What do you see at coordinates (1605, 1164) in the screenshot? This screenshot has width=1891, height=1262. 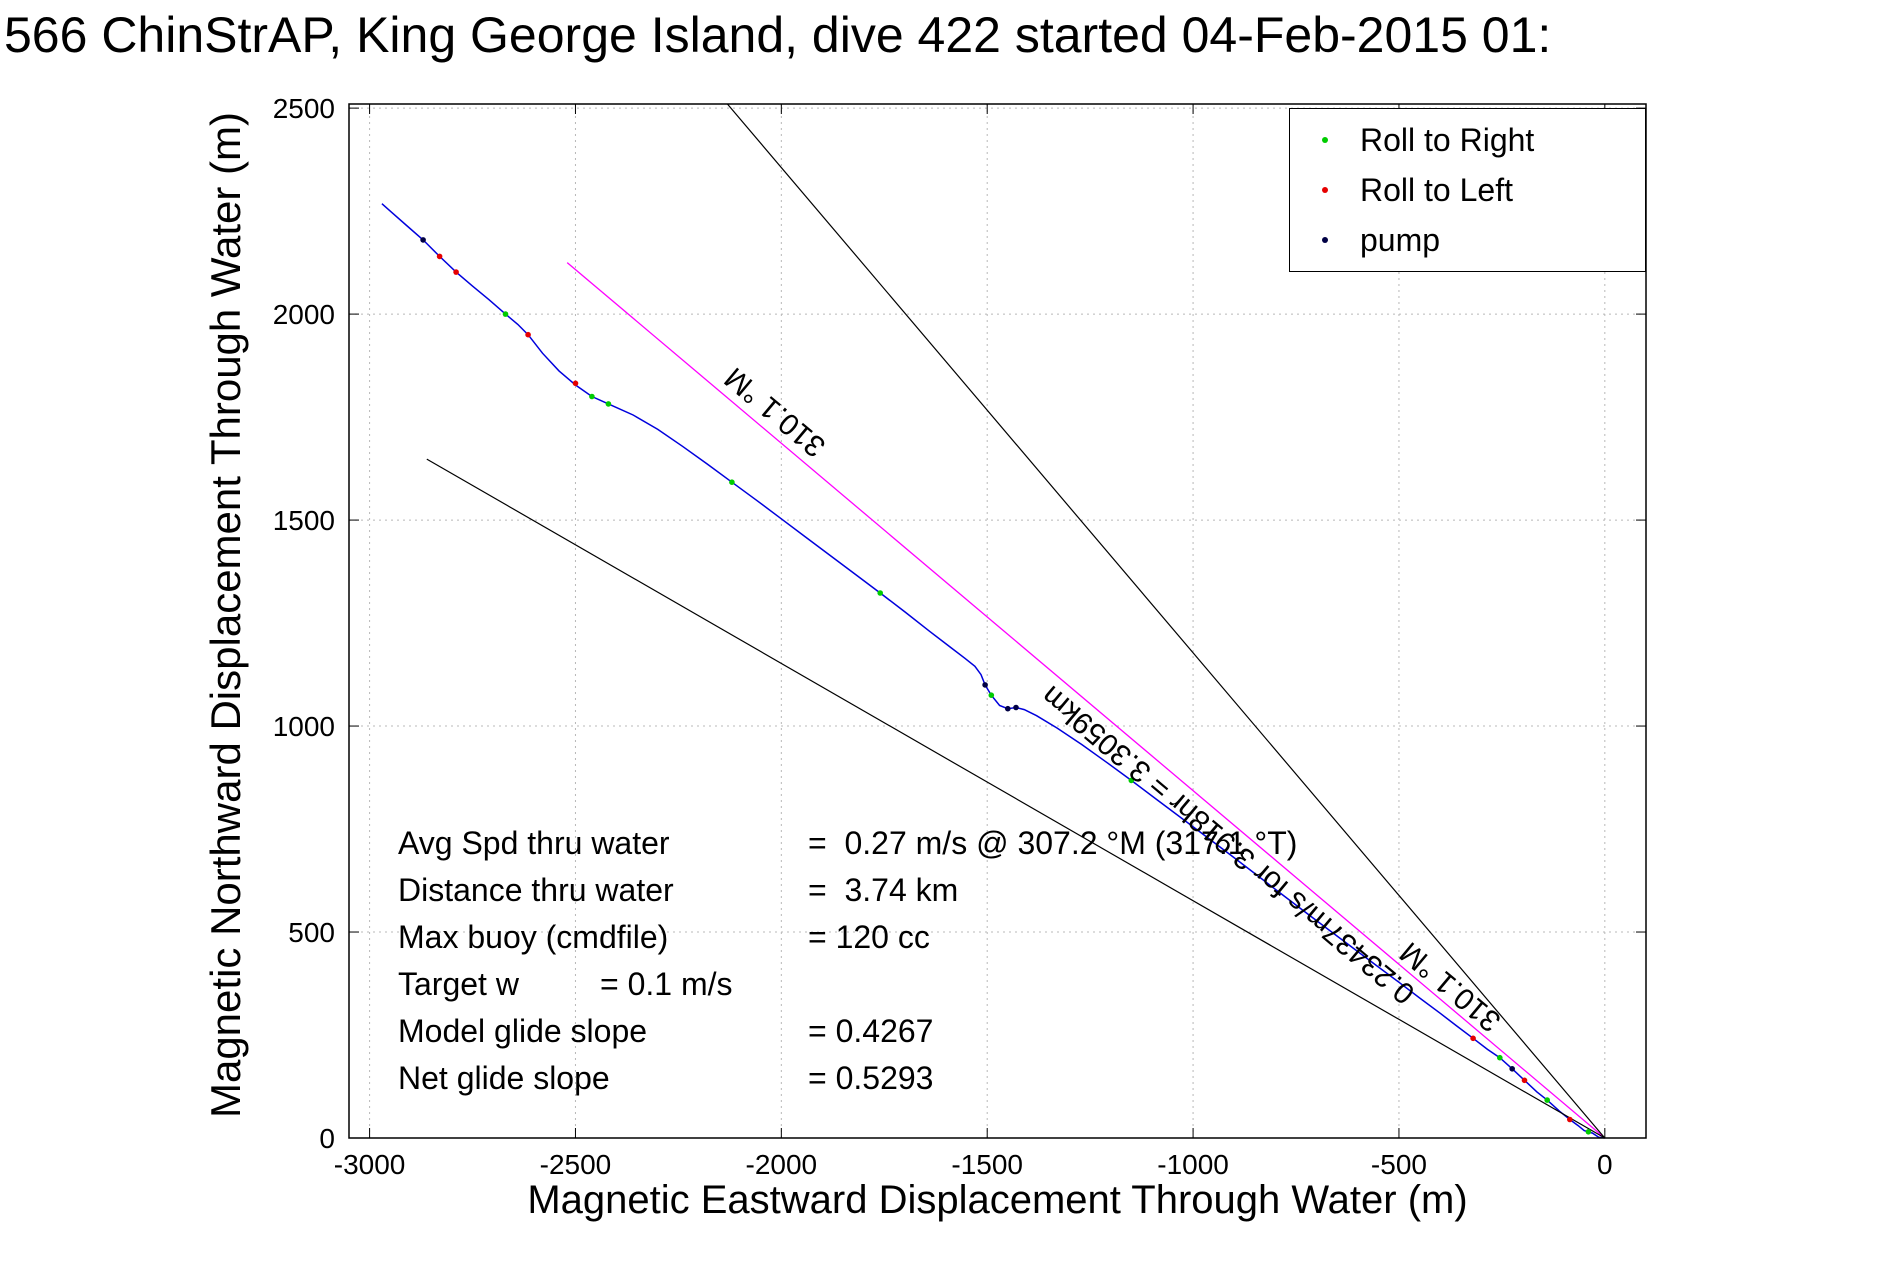 I see `x-tick-label: 0` at bounding box center [1605, 1164].